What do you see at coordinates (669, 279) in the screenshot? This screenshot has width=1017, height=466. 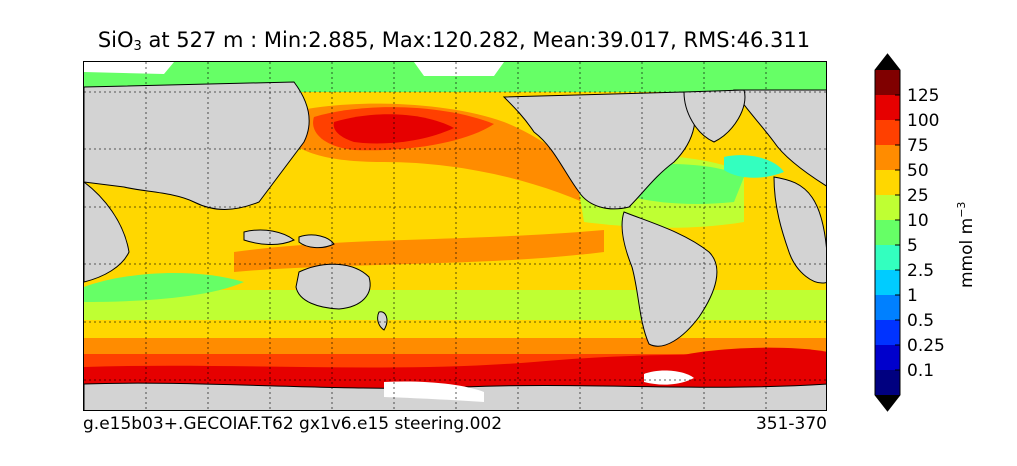 I see `land-south-america` at bounding box center [669, 279].